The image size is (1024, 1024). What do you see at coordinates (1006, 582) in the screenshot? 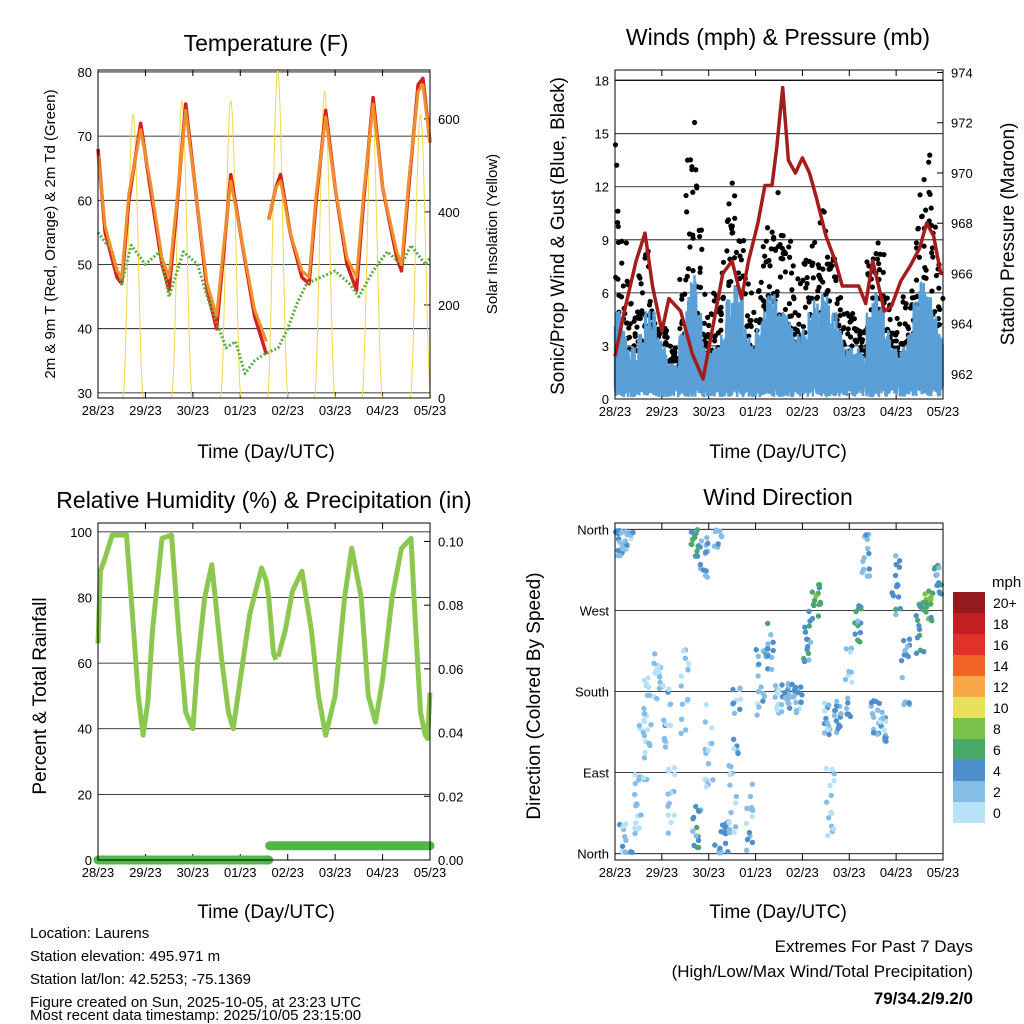
I see `legend-title: mph` at bounding box center [1006, 582].